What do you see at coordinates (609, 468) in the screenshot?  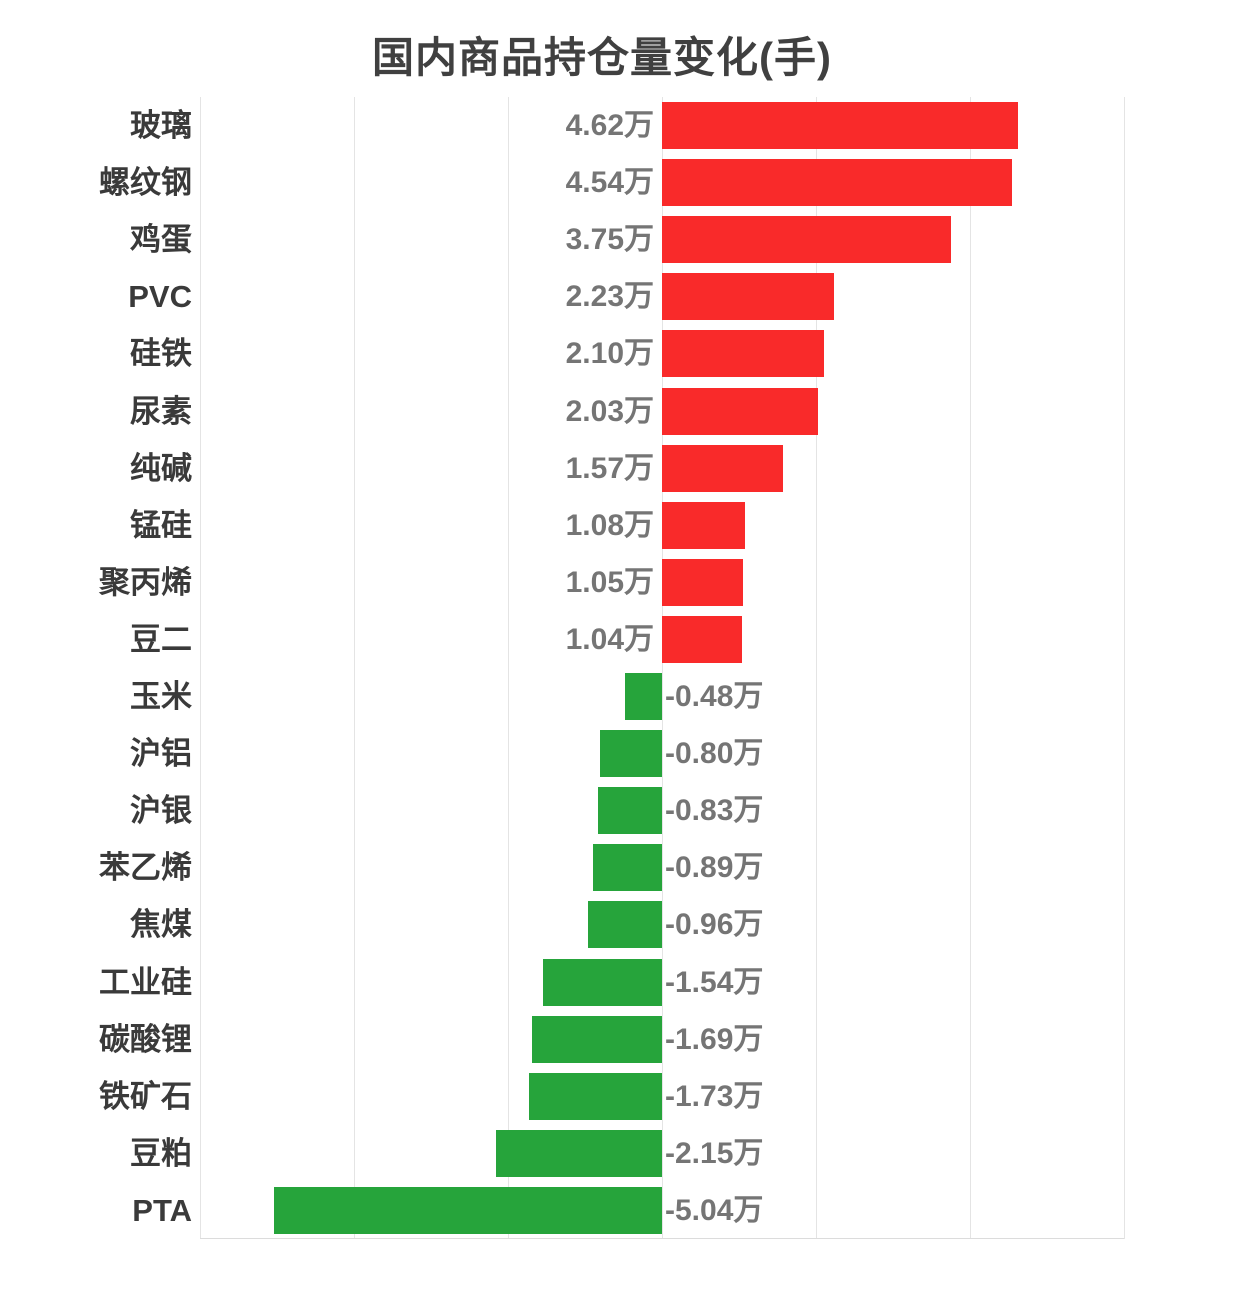 I see `value-label: 1.57万` at bounding box center [609, 468].